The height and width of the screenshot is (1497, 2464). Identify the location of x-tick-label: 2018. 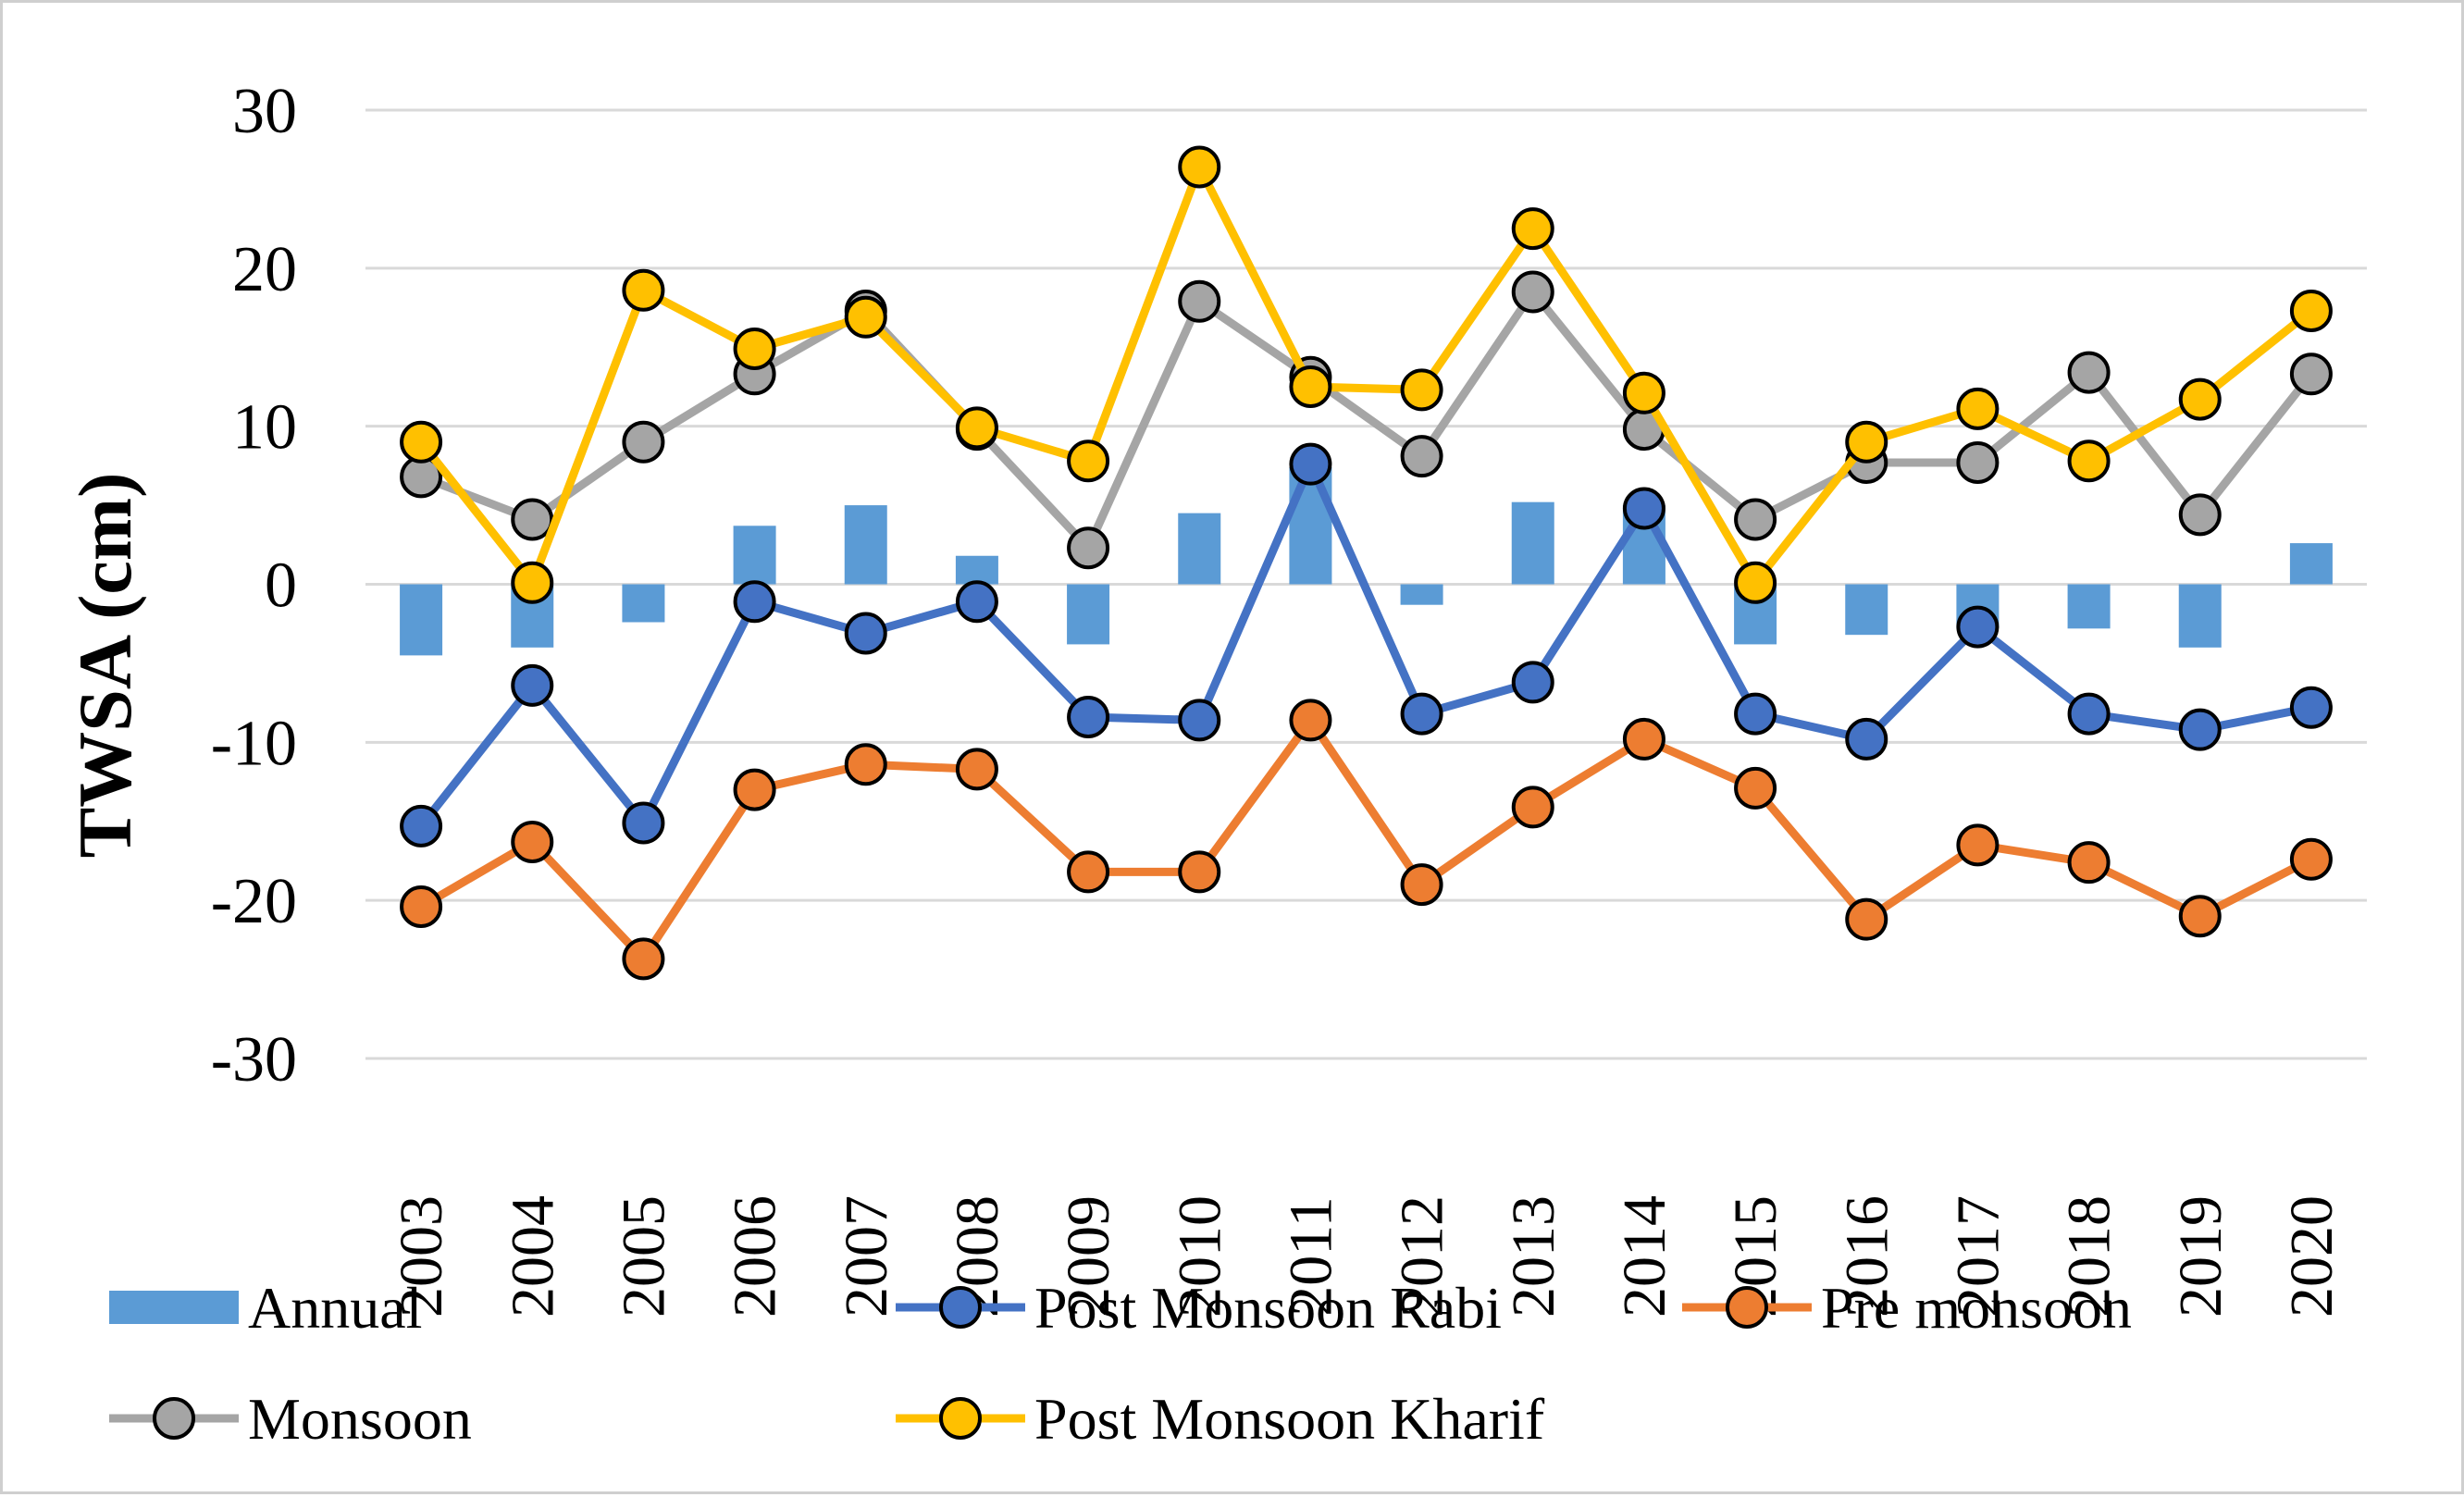
(2090, 1256).